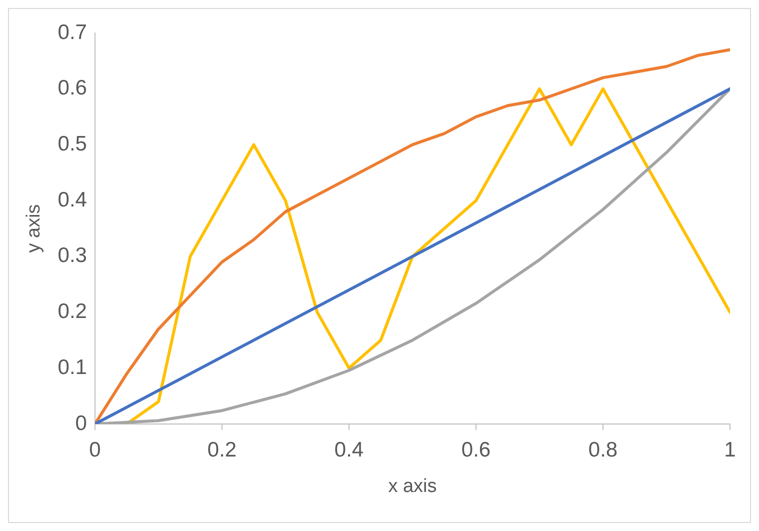  Describe the element at coordinates (72, 32) in the screenshot. I see `y-tick-label: 0.7` at that location.